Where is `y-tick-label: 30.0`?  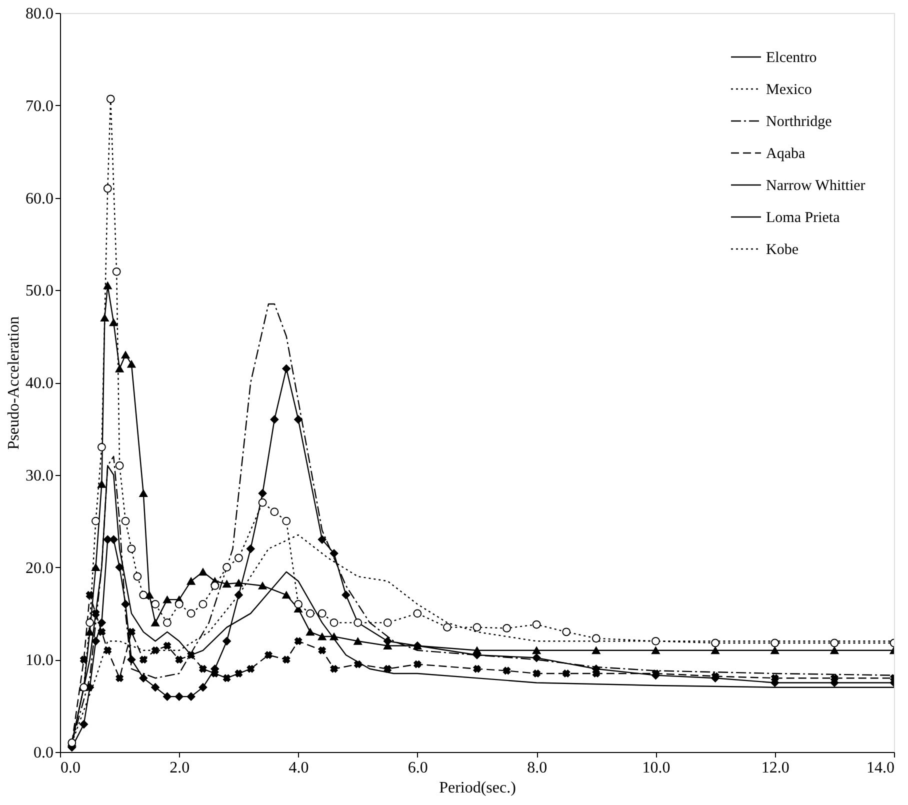
y-tick-label: 30.0 is located at coordinates (40, 475).